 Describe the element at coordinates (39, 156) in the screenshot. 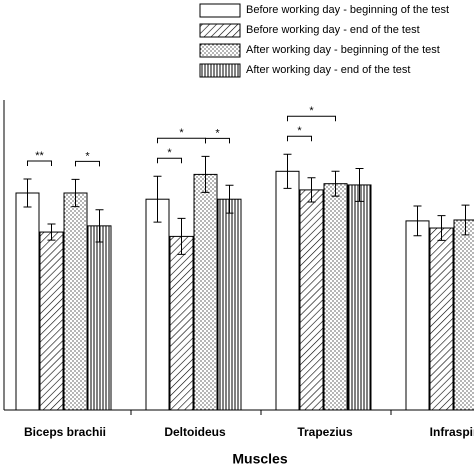

I see `significance-label: **` at that location.